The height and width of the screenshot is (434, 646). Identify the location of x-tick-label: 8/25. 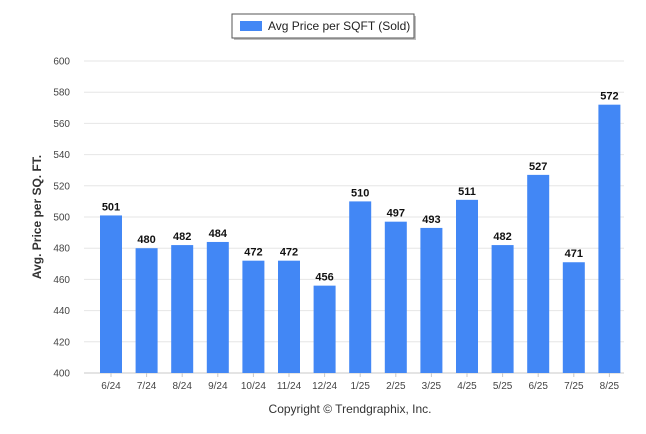
(610, 386).